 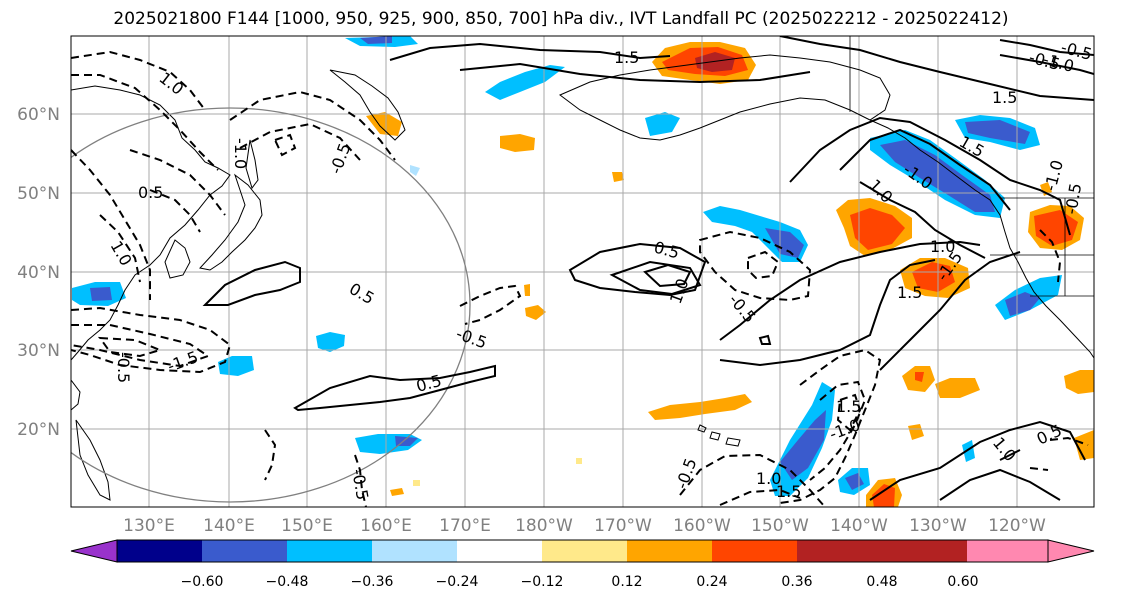 I want to click on colorbar-tick-label: 0.12, so click(x=626, y=582).